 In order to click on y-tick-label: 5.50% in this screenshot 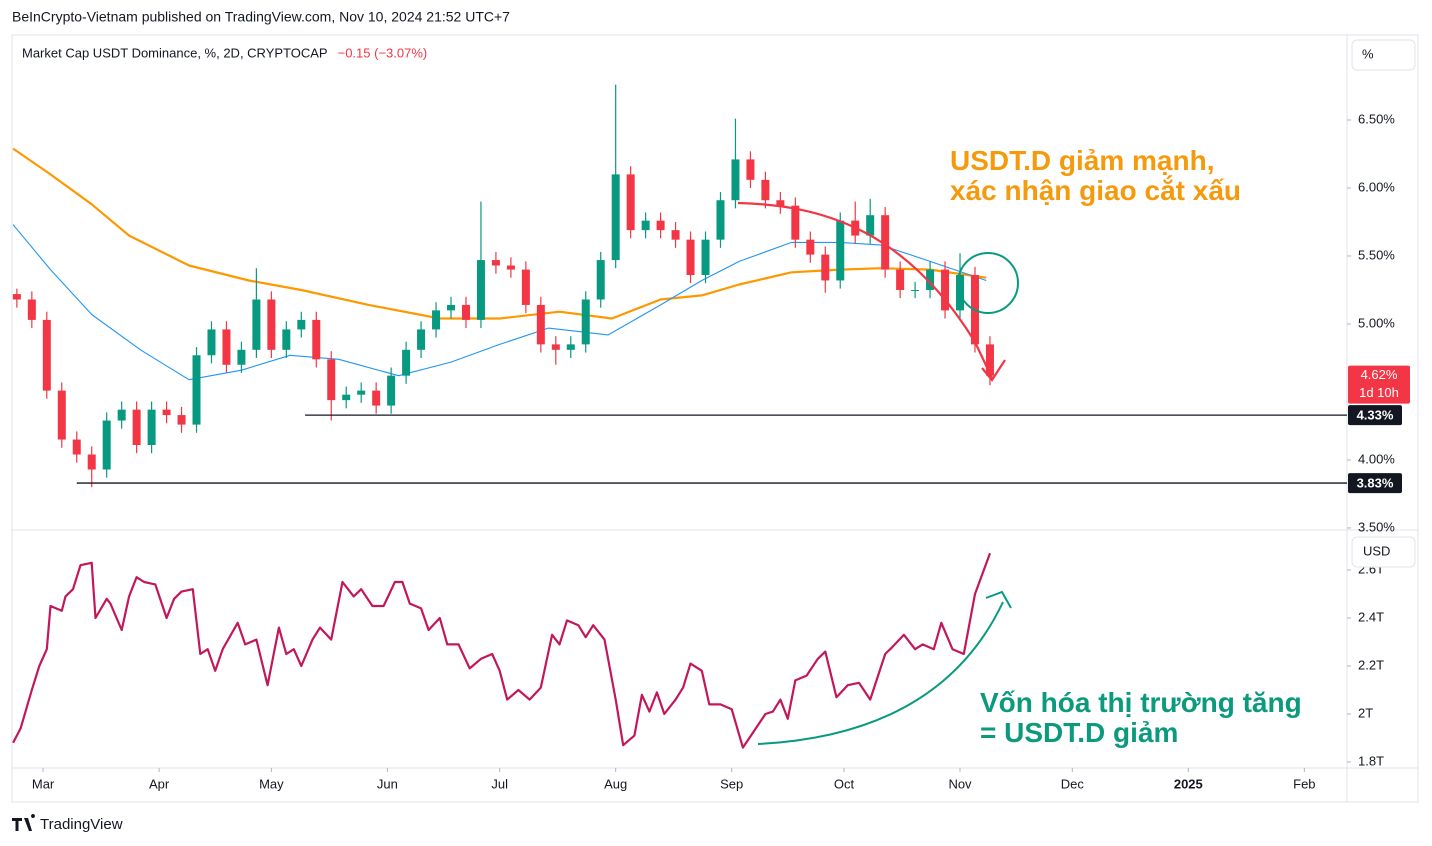, I will do `click(1376, 254)`.